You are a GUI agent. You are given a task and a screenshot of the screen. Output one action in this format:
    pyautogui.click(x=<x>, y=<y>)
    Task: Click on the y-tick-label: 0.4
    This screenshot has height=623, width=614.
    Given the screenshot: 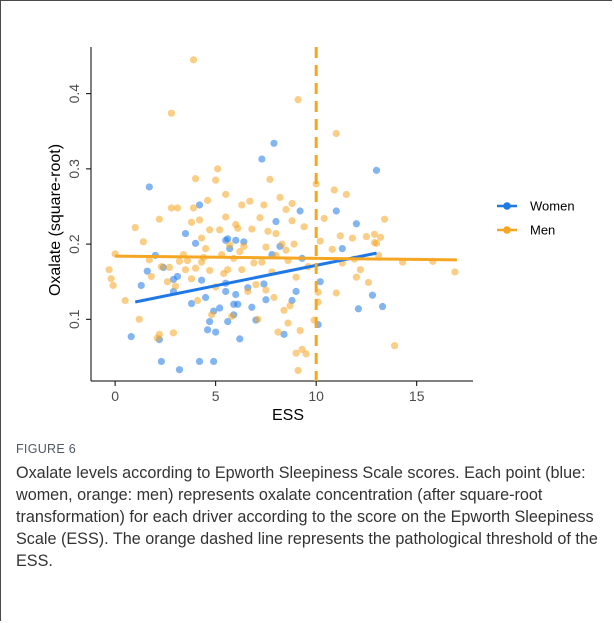 What is the action you would take?
    pyautogui.click(x=74, y=94)
    